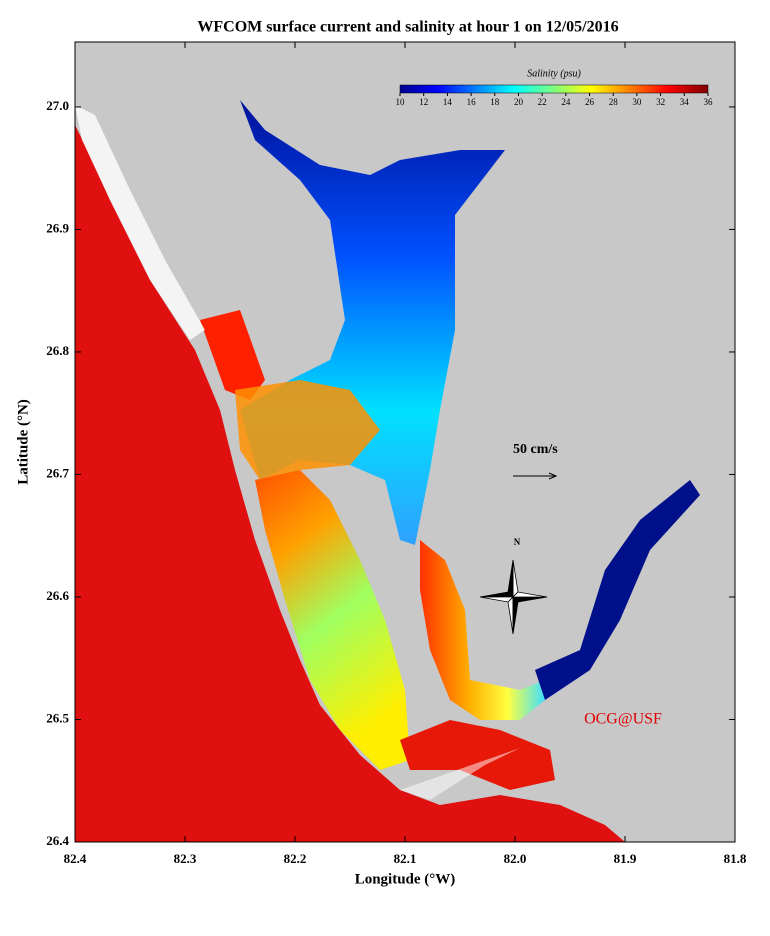 The width and height of the screenshot is (770, 936). What do you see at coordinates (554, 89) in the screenshot?
I see `colorbar` at bounding box center [554, 89].